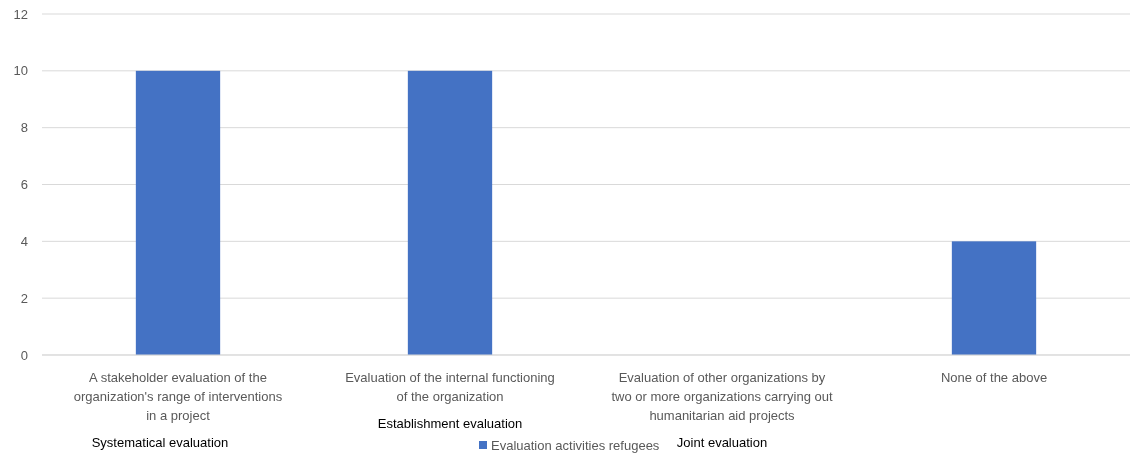 The image size is (1132, 459). Describe the element at coordinates (178, 396) in the screenshot. I see `x-tick-label: A stakeholder evaluation of the organization's range of interventions in a project` at that location.